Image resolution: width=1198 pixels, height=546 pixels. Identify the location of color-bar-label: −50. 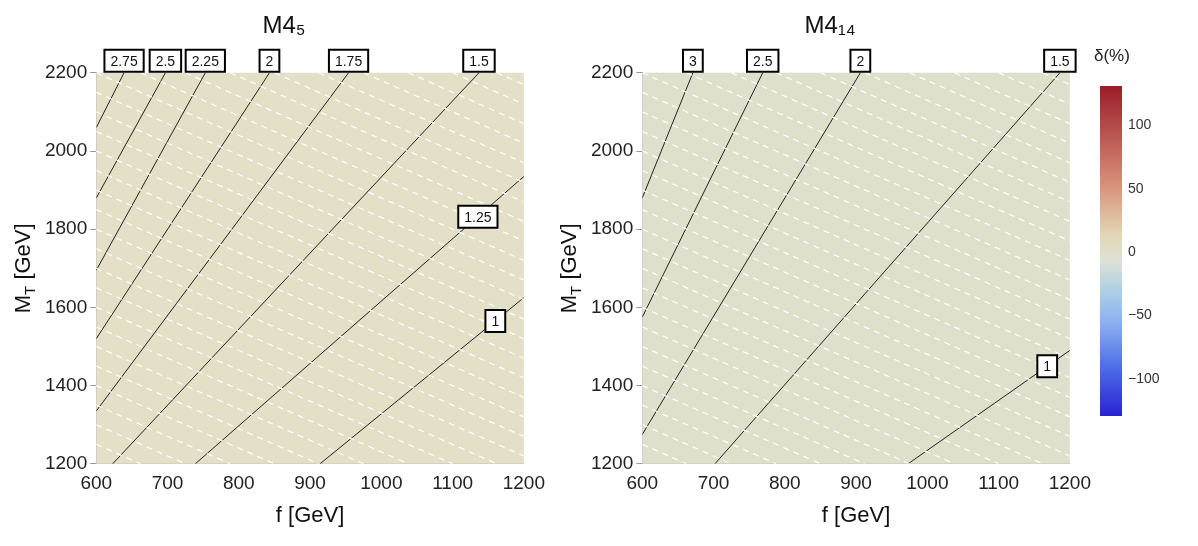
(1140, 314).